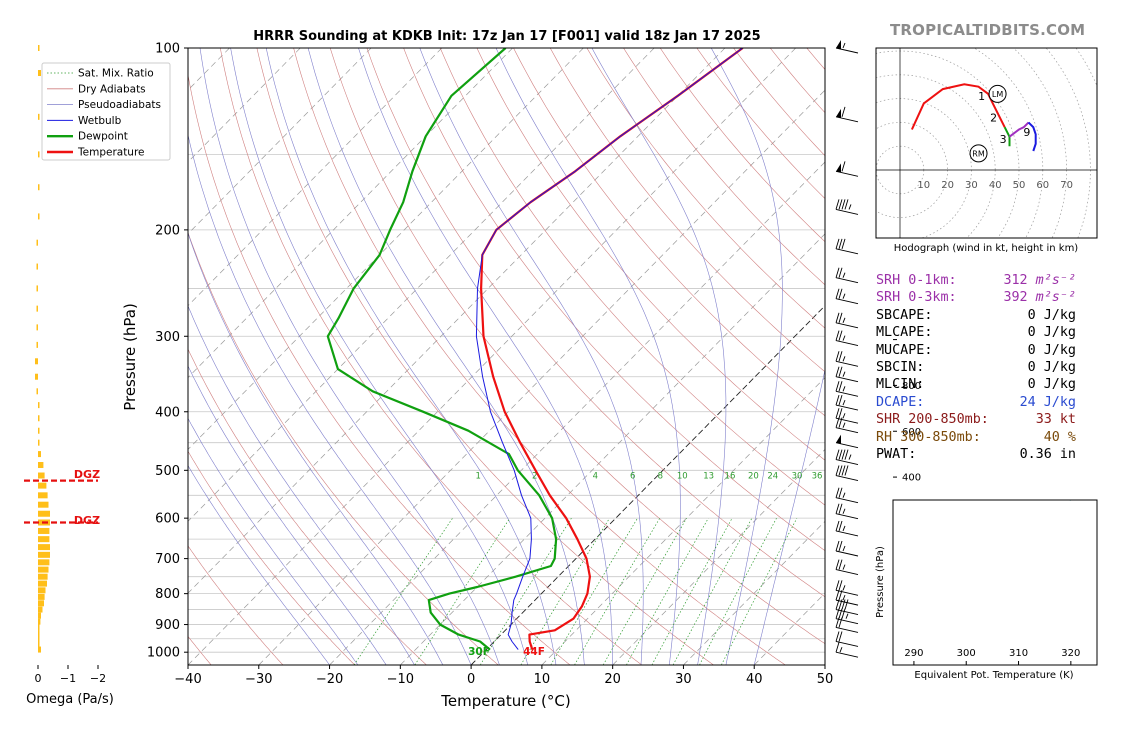 Image resolution: width=1134 pixels, height=748 pixels. I want to click on omega-panel: 0 −1 −2 Omega (Pa/s) DGZ DGZ, so click(69, 376).